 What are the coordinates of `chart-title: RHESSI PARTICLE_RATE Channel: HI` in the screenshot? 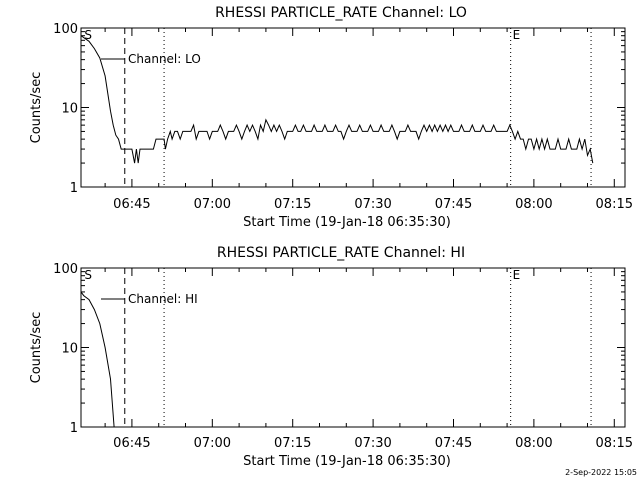 It's located at (341, 253).